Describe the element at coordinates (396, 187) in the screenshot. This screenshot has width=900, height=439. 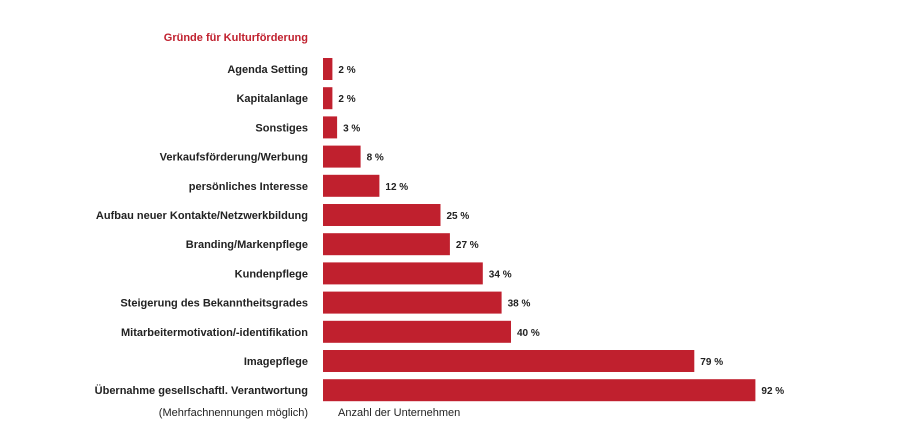
I see `value-label: 12 %` at that location.